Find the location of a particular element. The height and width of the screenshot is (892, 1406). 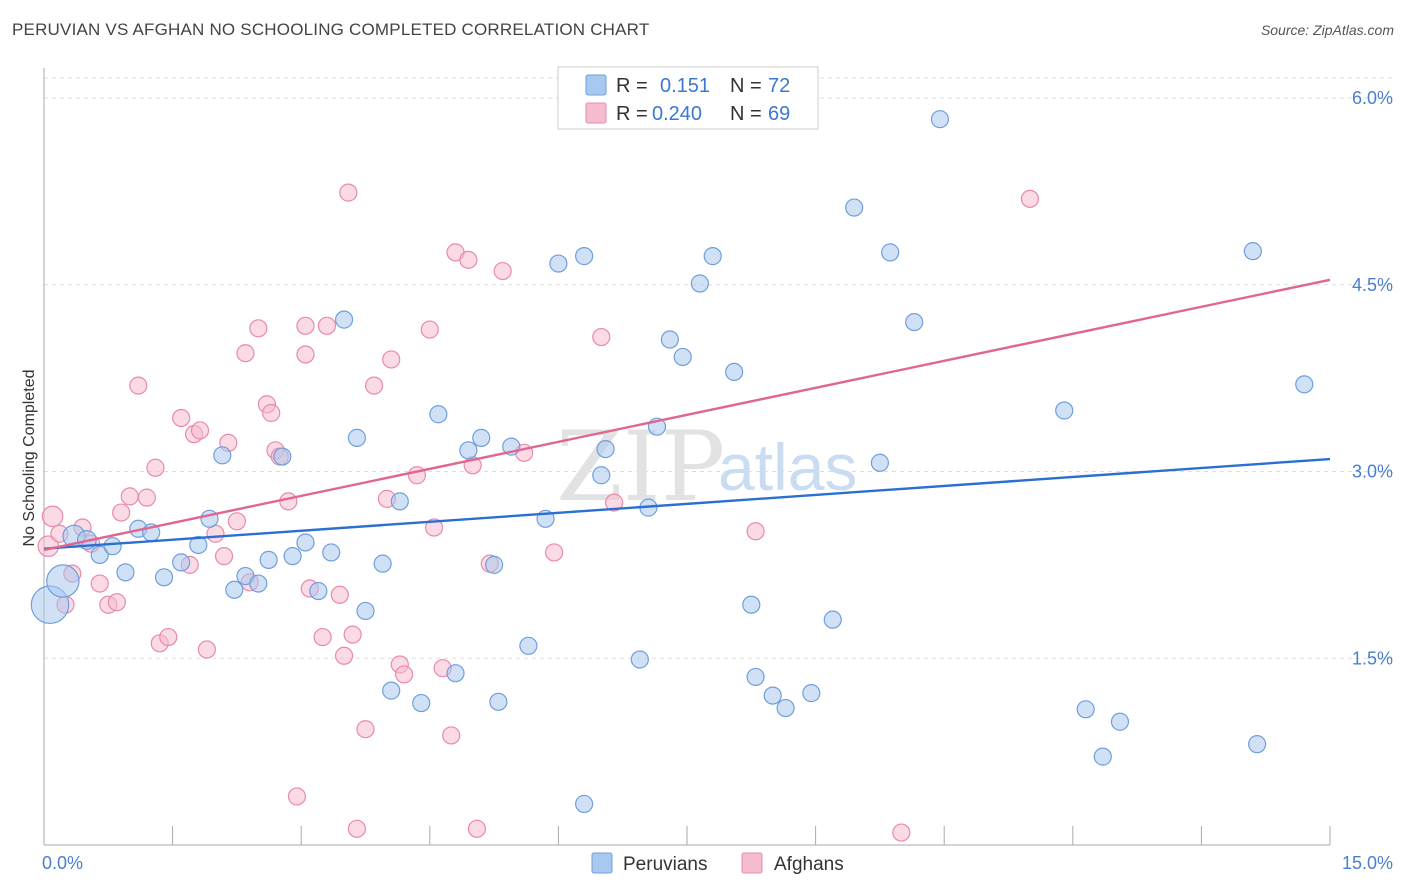

bottom-legend-swatch-afghans is located at coordinates (752, 863).